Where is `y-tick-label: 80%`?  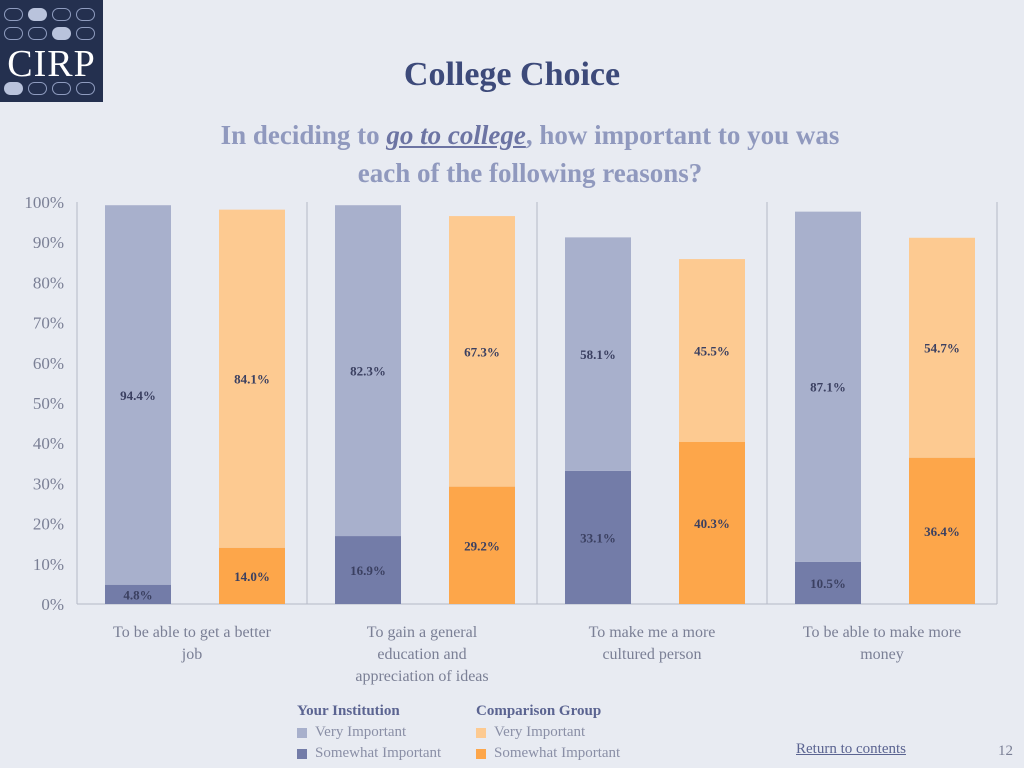
y-tick-label: 80% is located at coordinates (48, 282).